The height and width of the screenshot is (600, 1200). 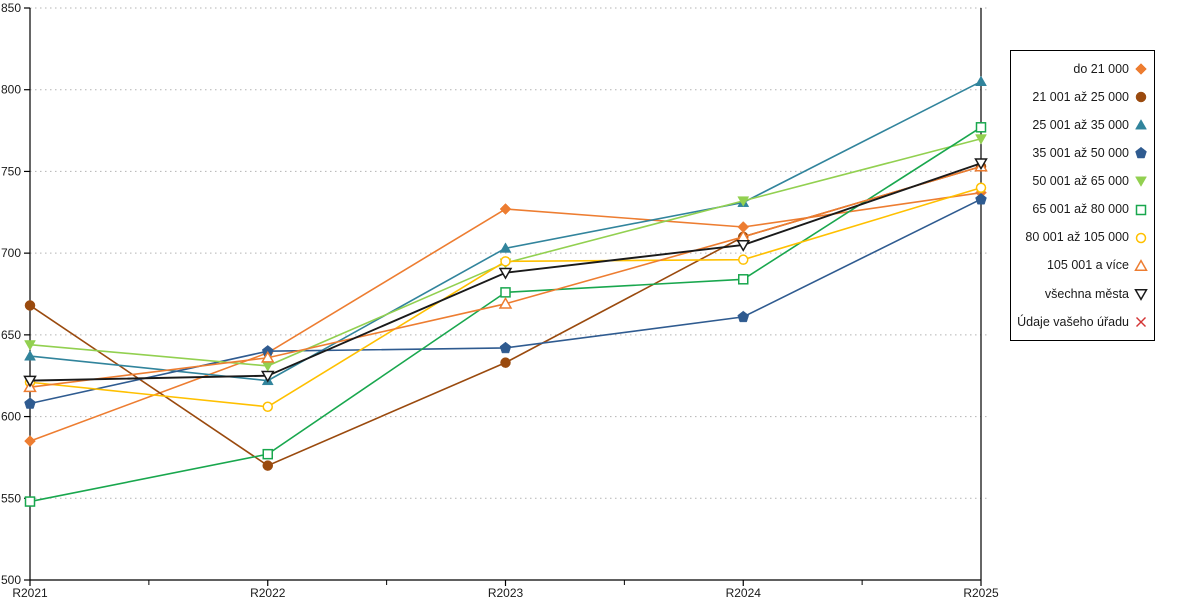 I want to click on legend-item-label: 65 001 až 80 000, so click(x=1080, y=209).